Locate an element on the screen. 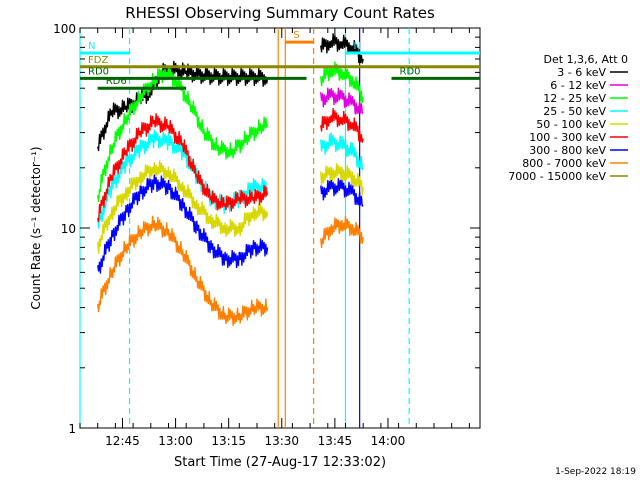 The width and height of the screenshot is (640, 480). x-tick-label: 13:15 is located at coordinates (228, 441).